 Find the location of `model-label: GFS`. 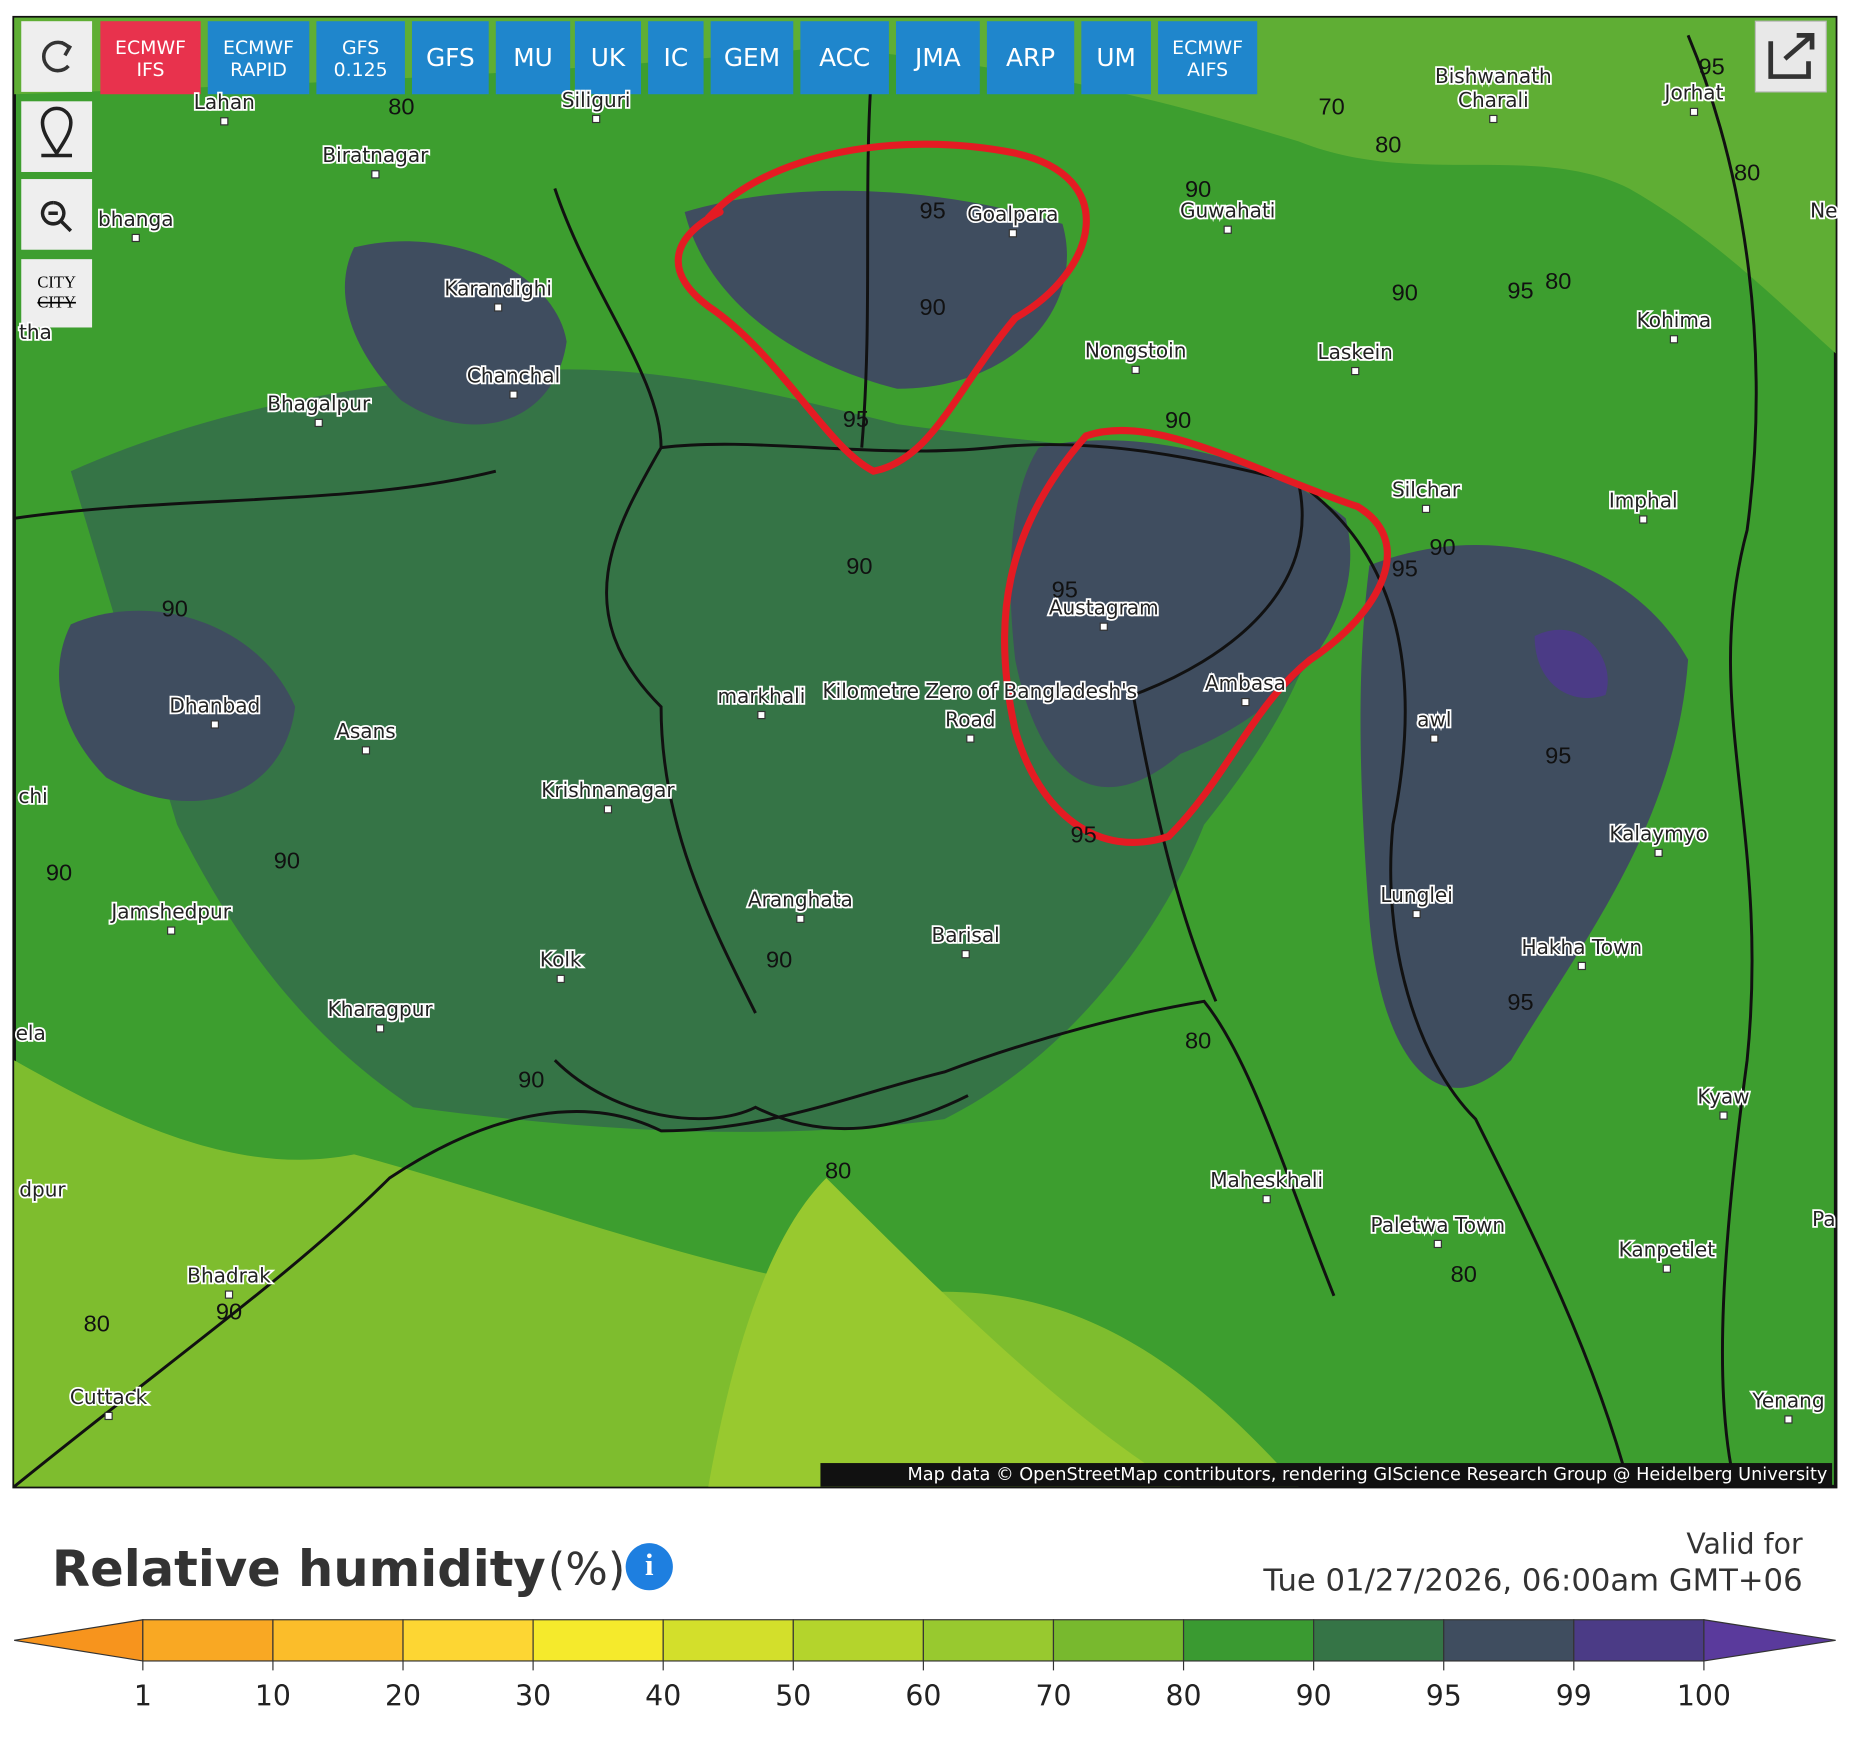

model-label: GFS is located at coordinates (360, 48).